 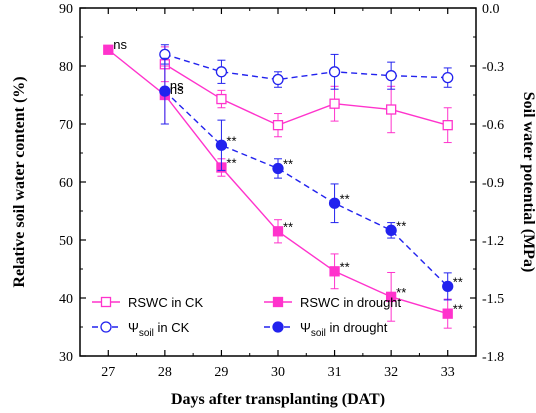 What do you see at coordinates (493, 125) in the screenshot?
I see `y-right-tick-label: -0.6` at bounding box center [493, 125].